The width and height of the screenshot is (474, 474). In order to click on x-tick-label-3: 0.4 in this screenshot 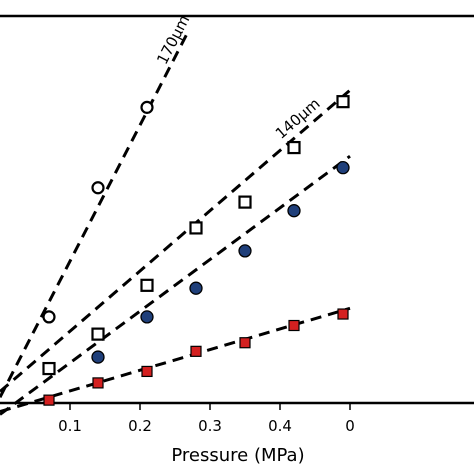, I will do `click(280, 426)`.